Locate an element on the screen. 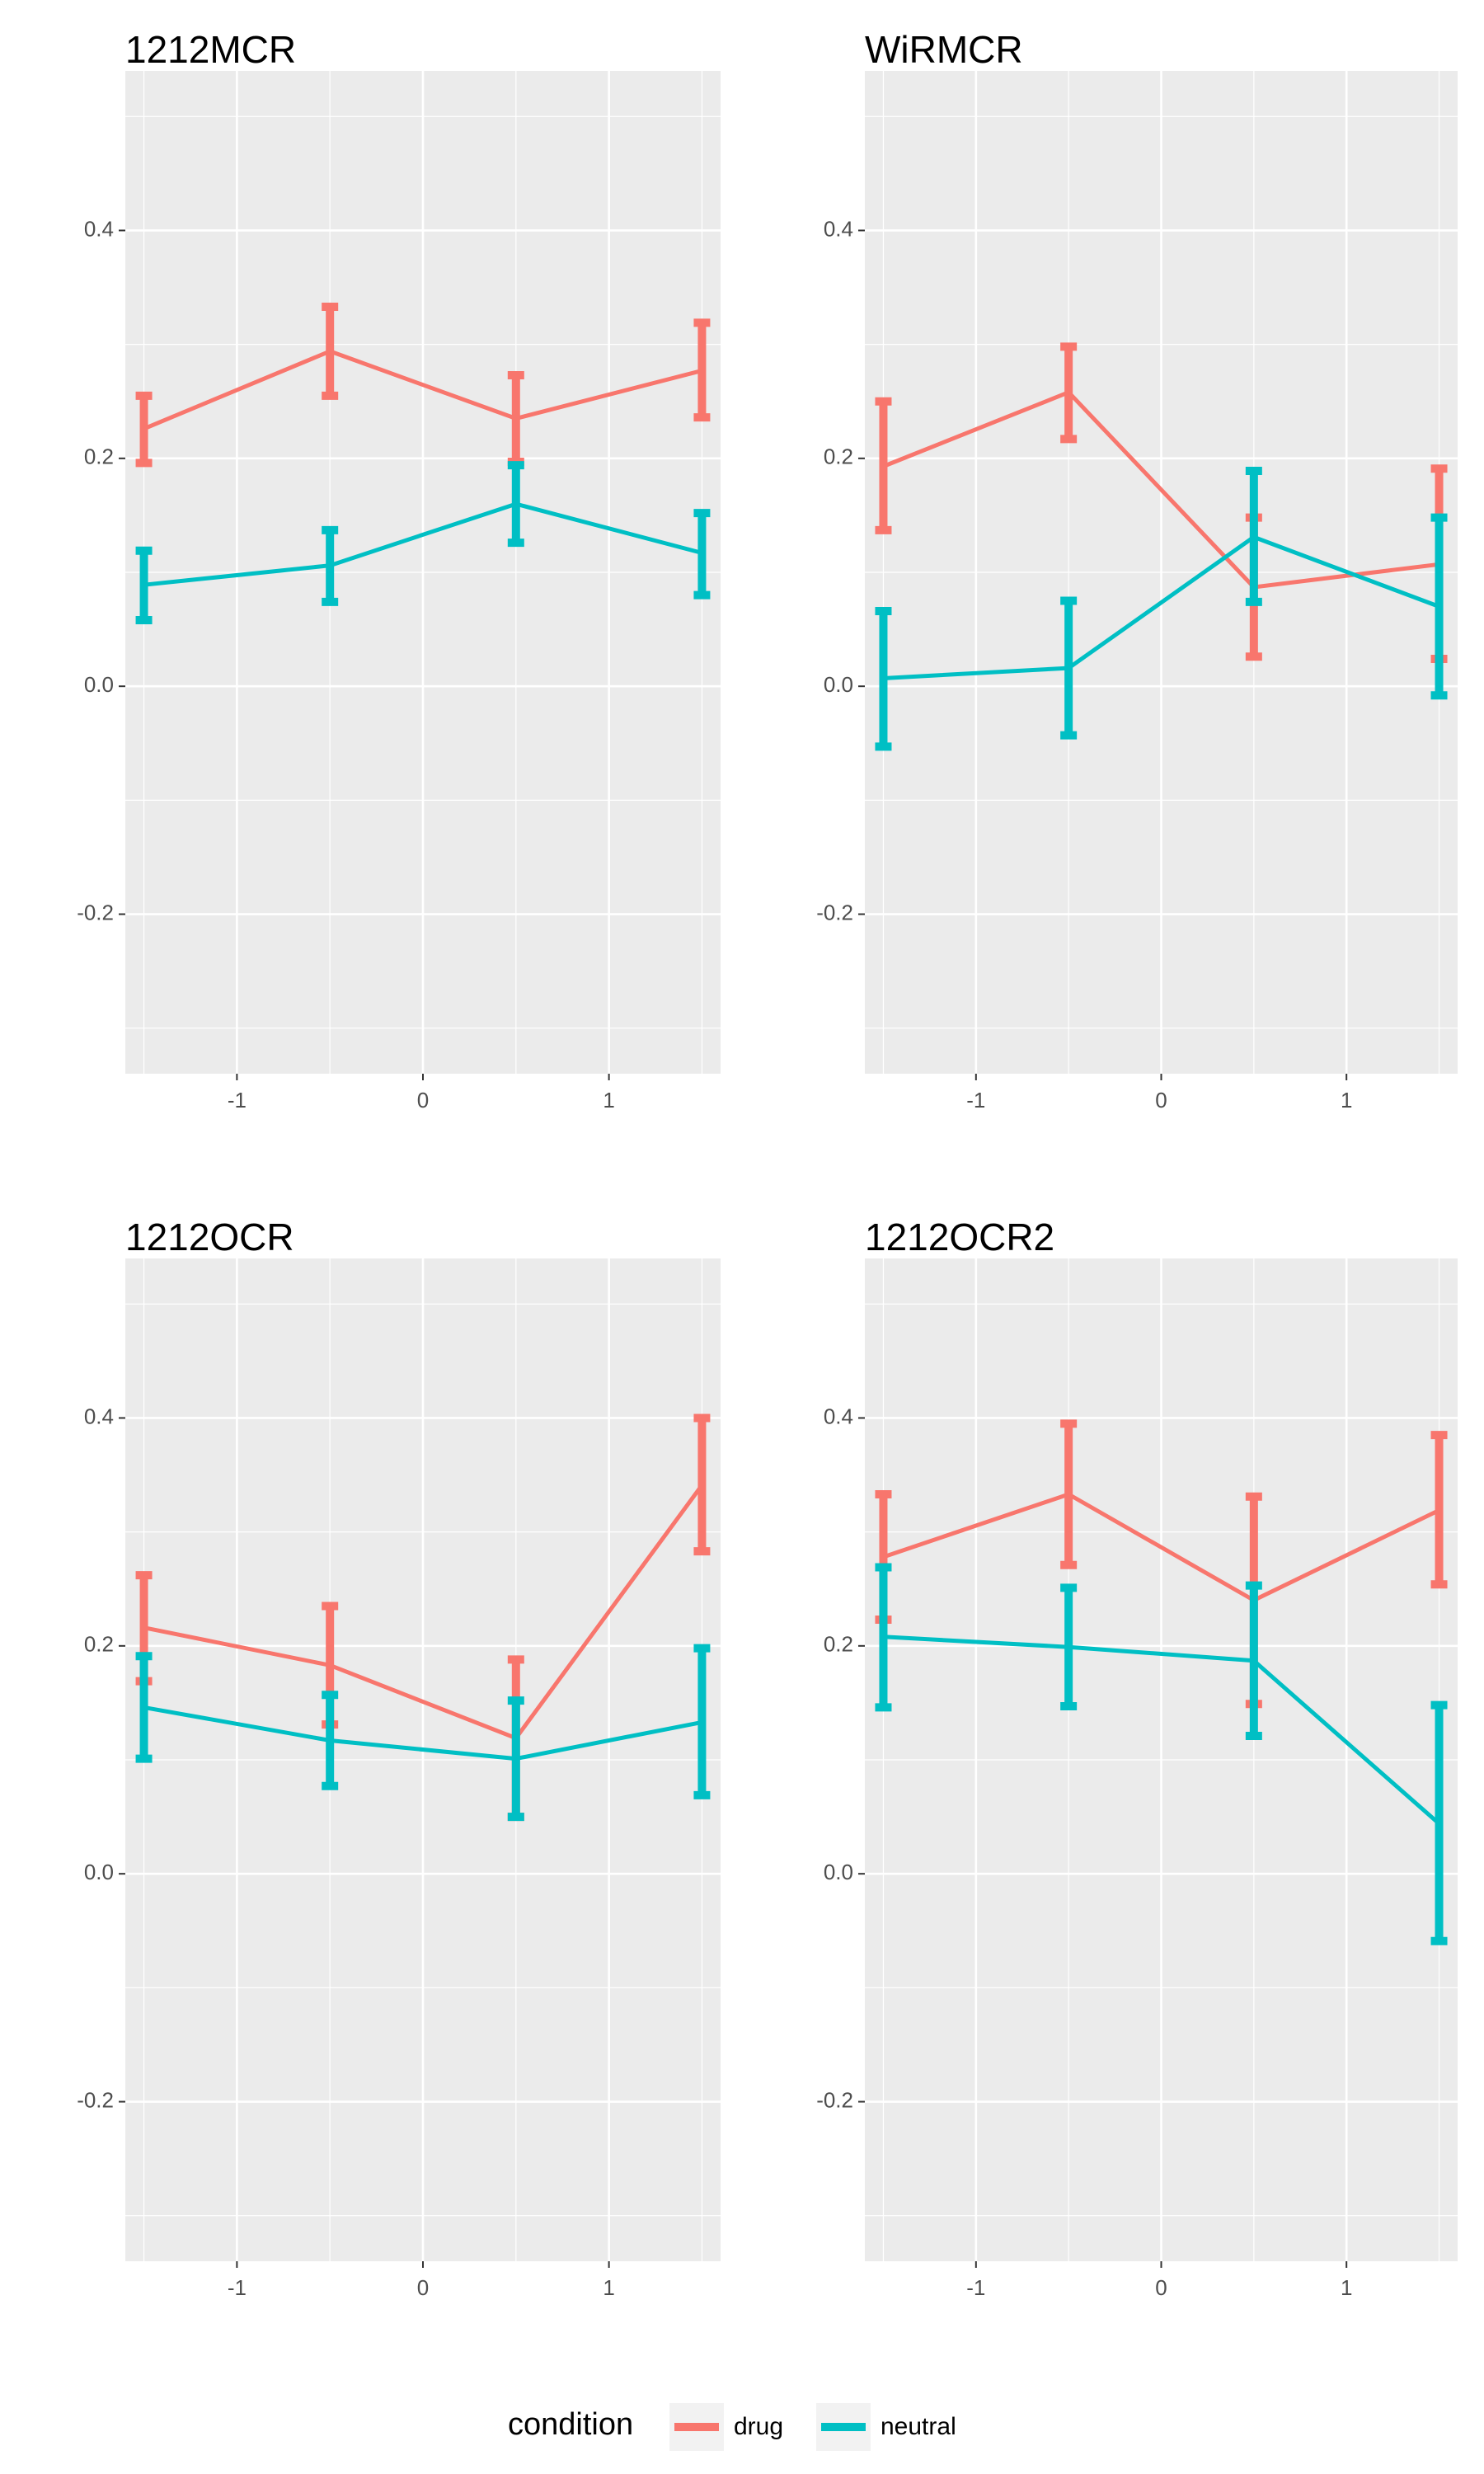 The image size is (1484, 2474). panel-title: 1212MCR is located at coordinates (210, 49).